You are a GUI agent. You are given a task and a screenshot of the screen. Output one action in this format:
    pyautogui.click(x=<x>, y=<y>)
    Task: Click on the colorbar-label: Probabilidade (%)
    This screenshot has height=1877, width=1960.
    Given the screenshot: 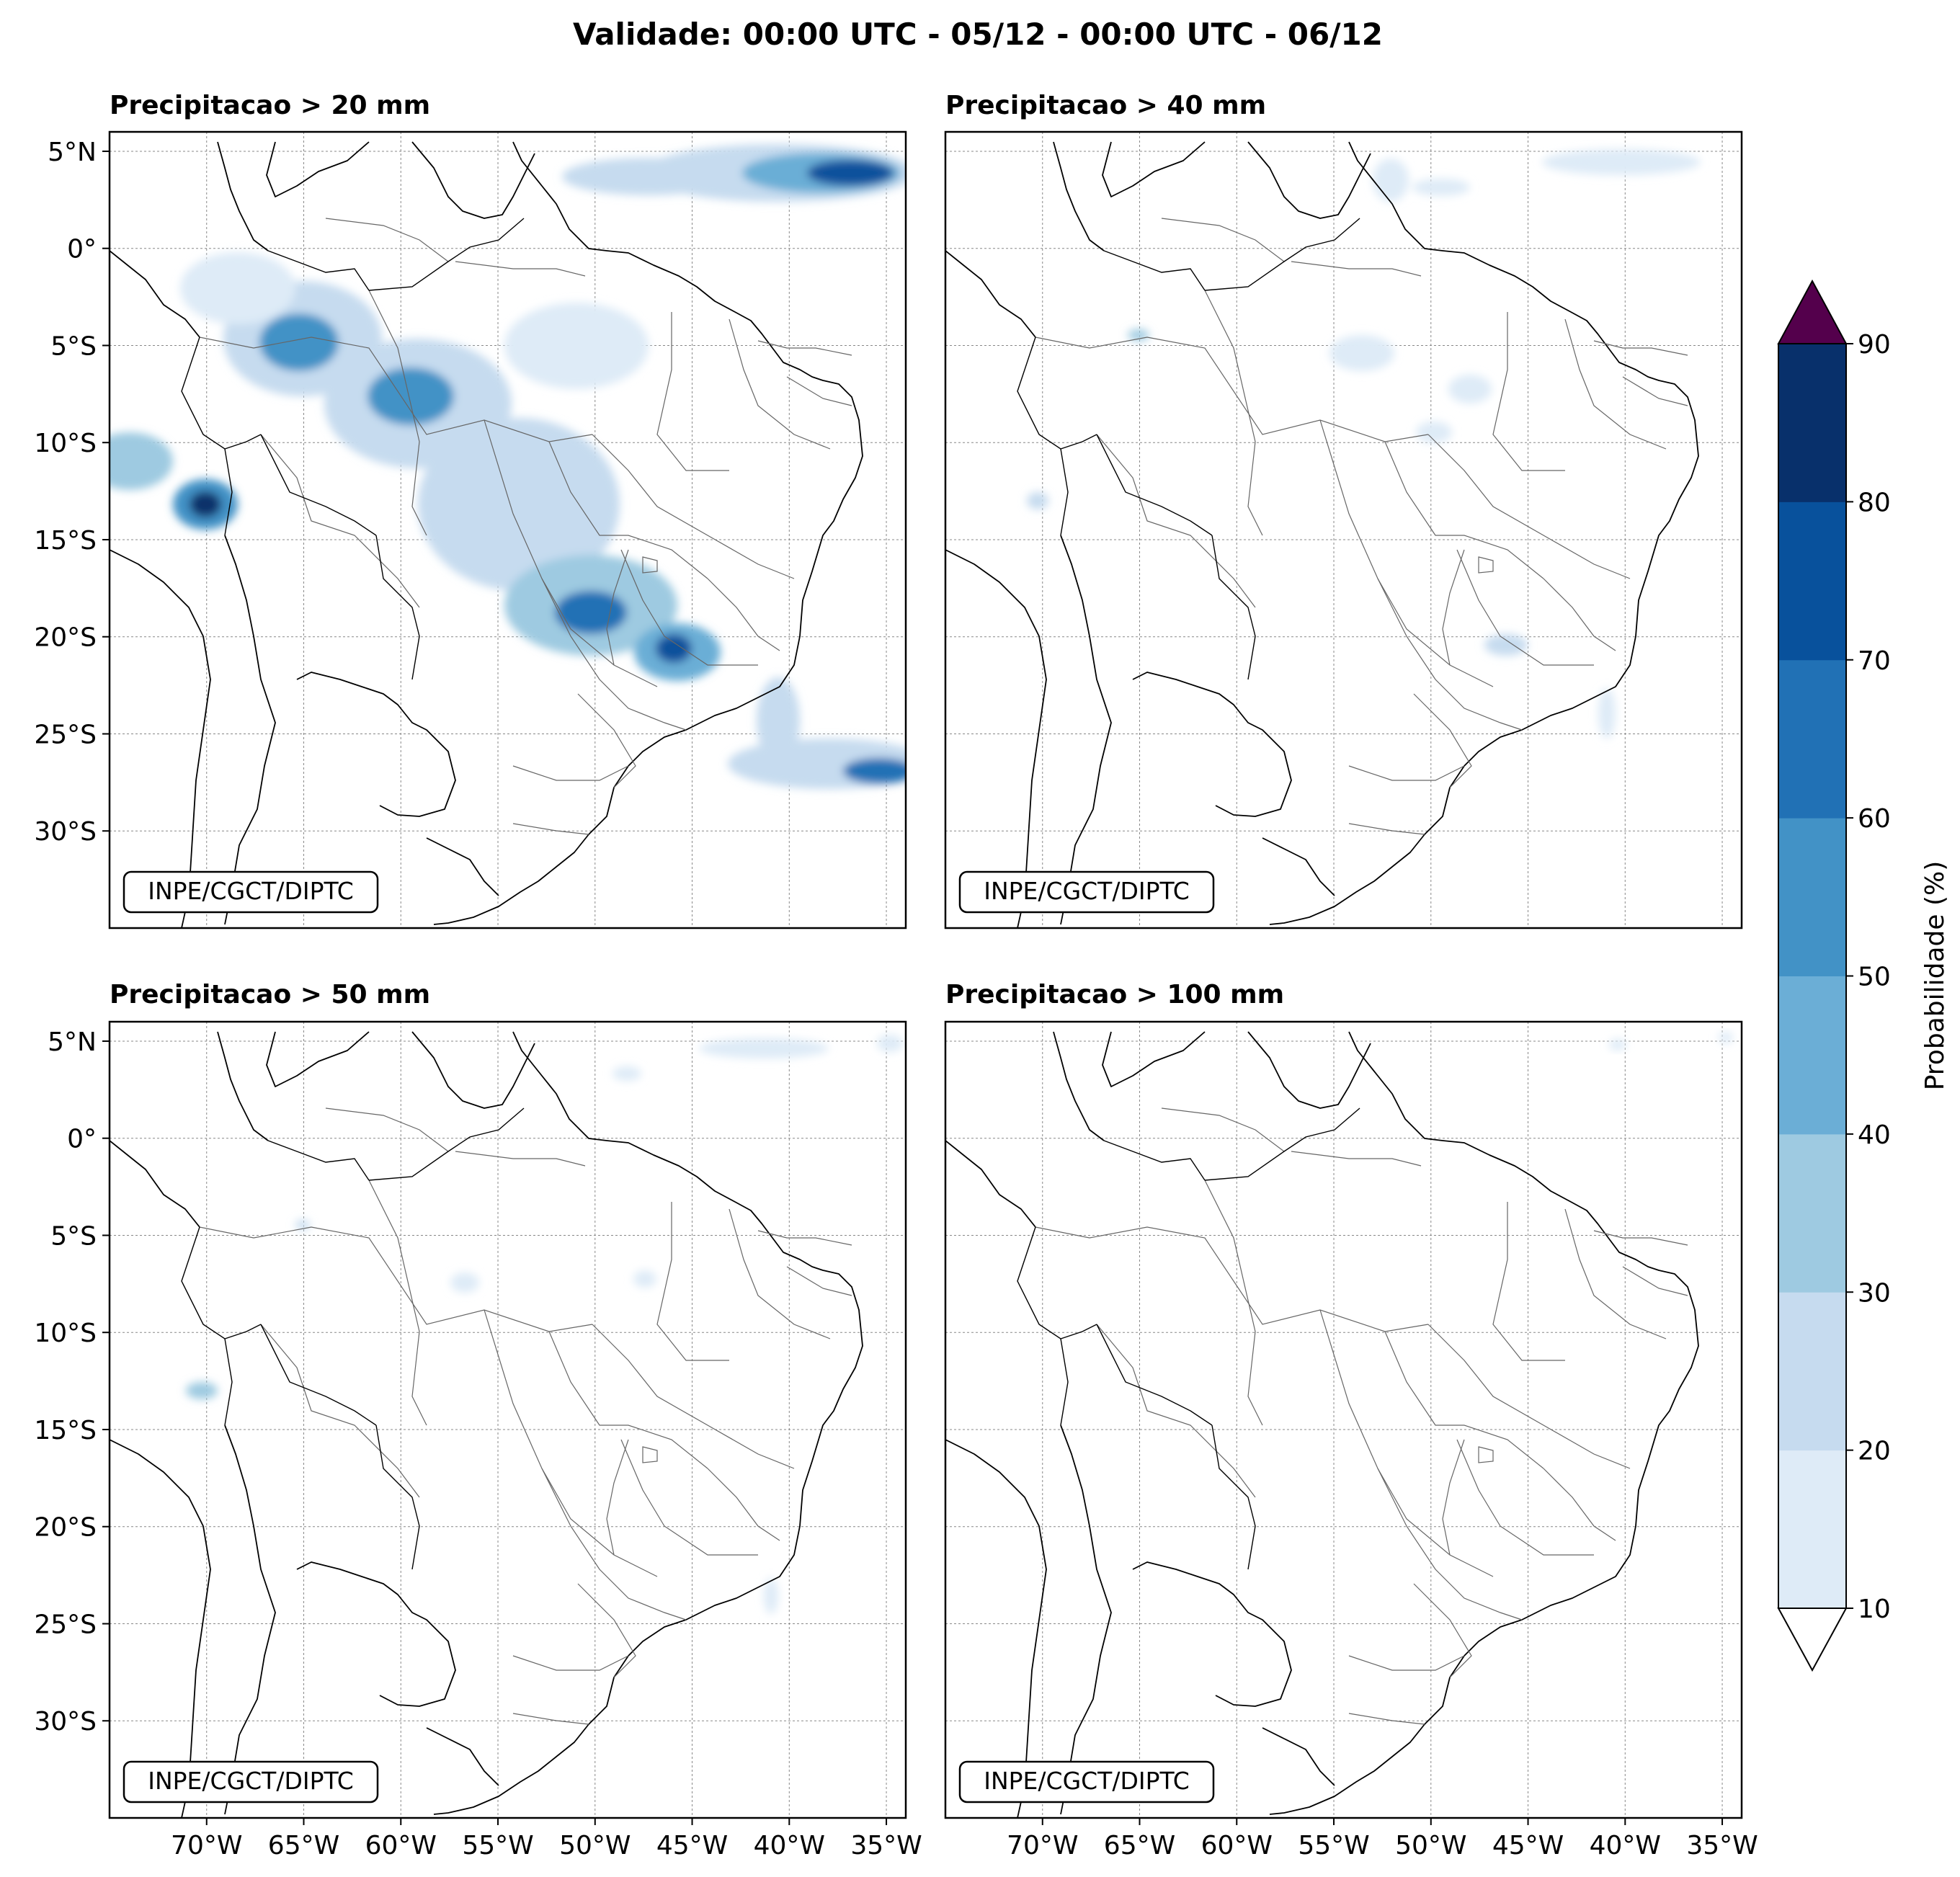 What is the action you would take?
    pyautogui.click(x=1935, y=976)
    